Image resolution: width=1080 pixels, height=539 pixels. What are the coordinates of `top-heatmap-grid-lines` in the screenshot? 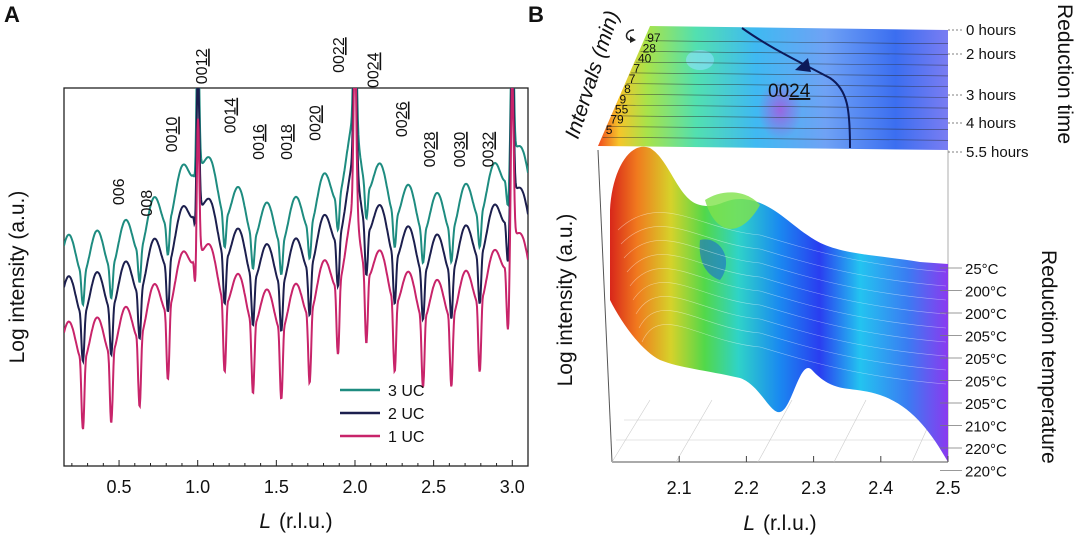 It's located at (775, 90).